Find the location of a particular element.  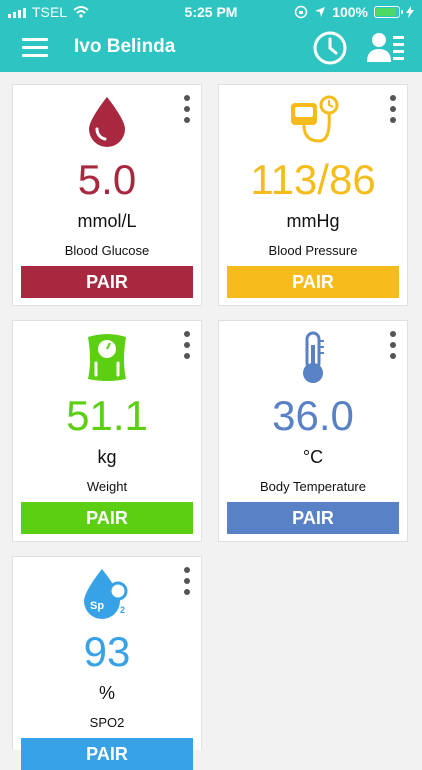

weight-unit: kg is located at coordinates (107, 457).